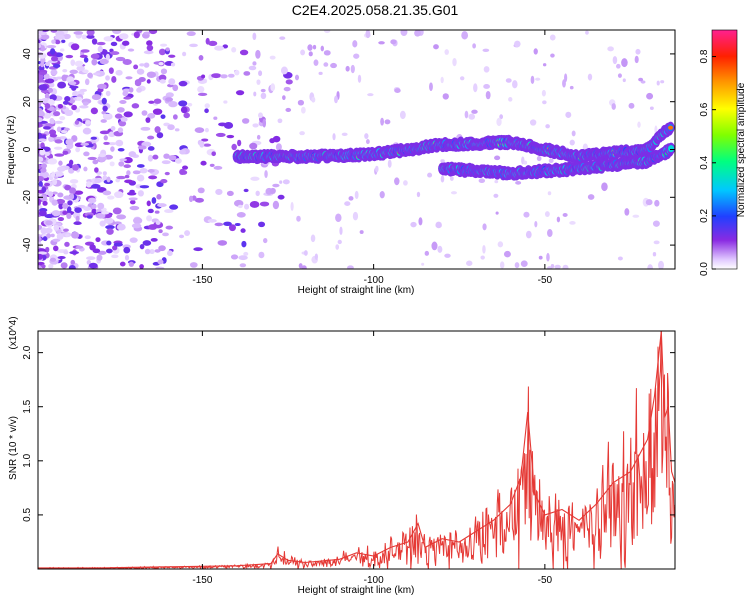 The image size is (750, 600). Describe the element at coordinates (356, 290) in the screenshot. I see `top-xlabel: Height of straight line (km)` at that location.